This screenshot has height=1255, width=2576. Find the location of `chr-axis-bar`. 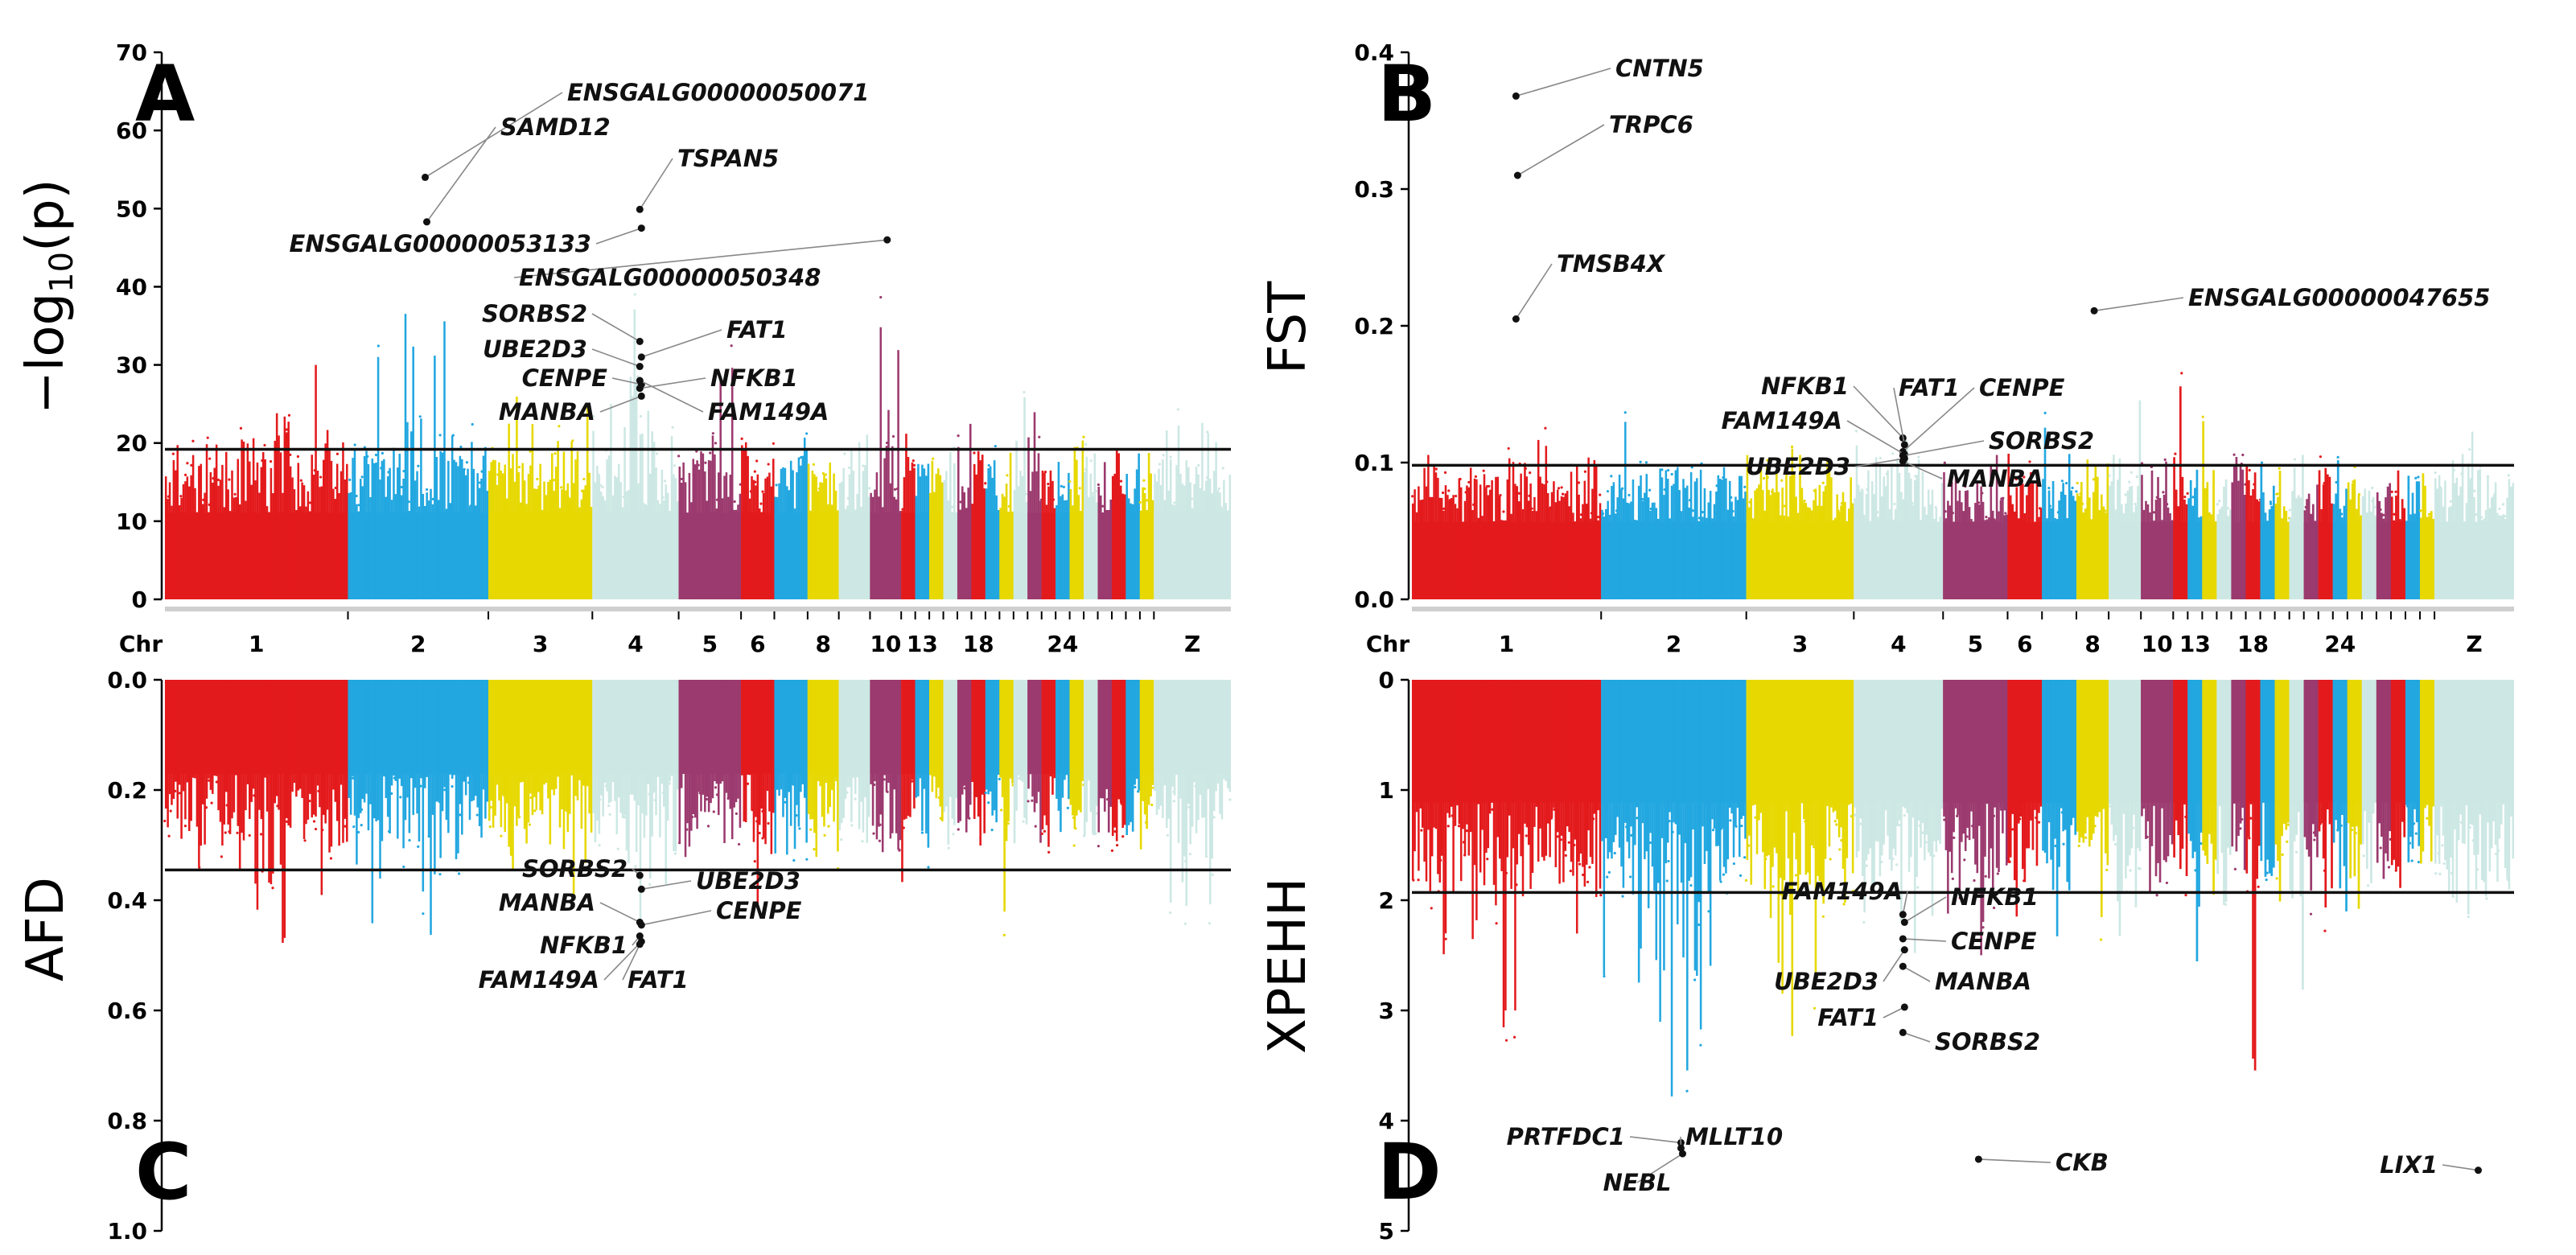

chr-axis-bar is located at coordinates (698, 609).